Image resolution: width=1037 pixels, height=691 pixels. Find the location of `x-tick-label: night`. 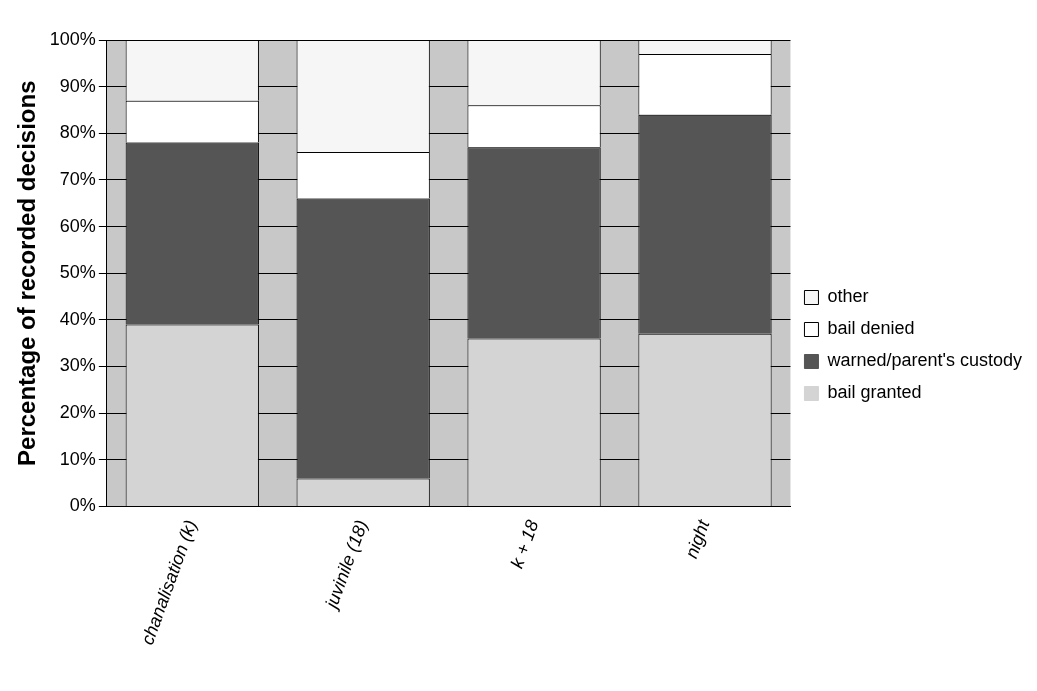

x-tick-label: night is located at coordinates (697, 538).